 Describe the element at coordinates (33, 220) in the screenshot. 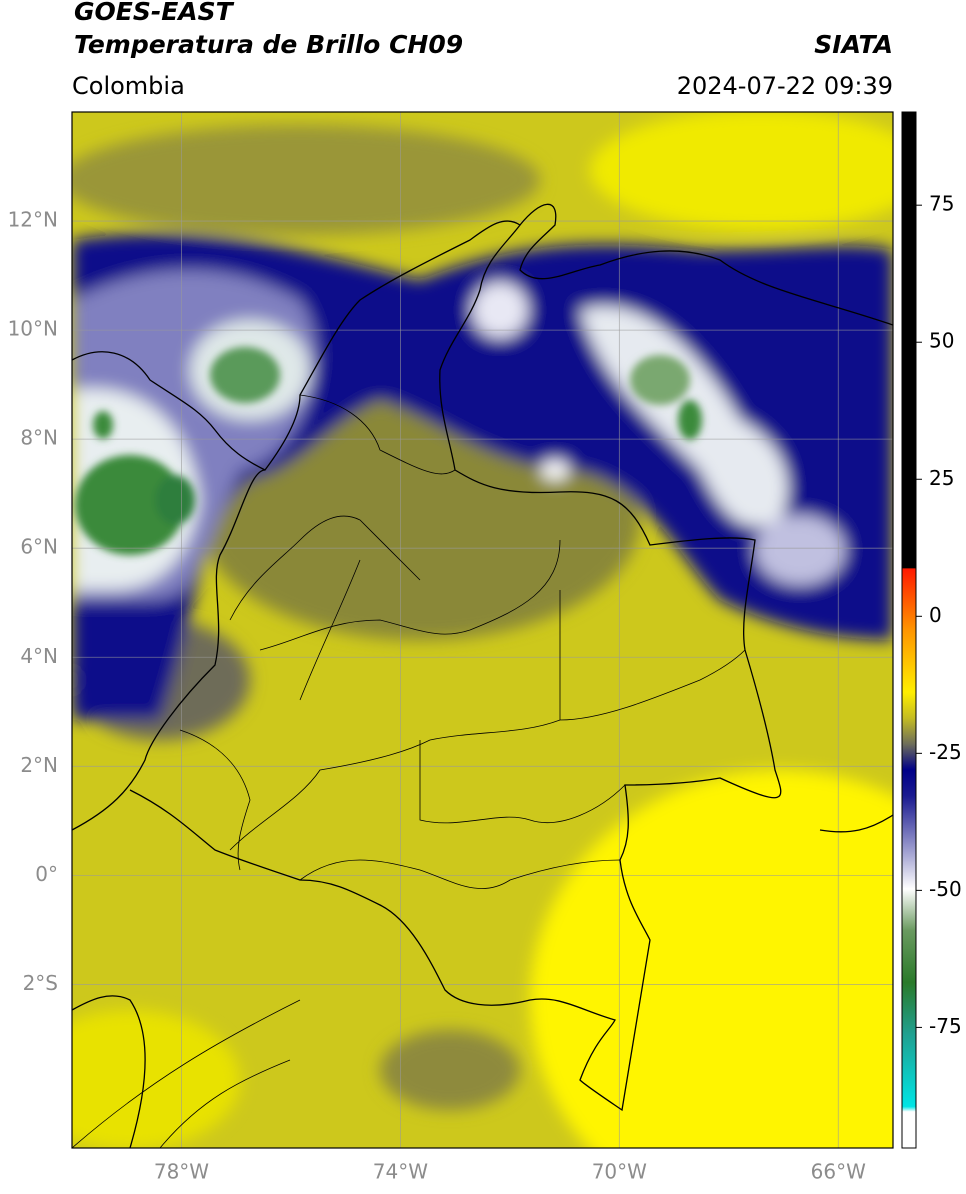

I see `lat-tick-label: 12°N` at that location.